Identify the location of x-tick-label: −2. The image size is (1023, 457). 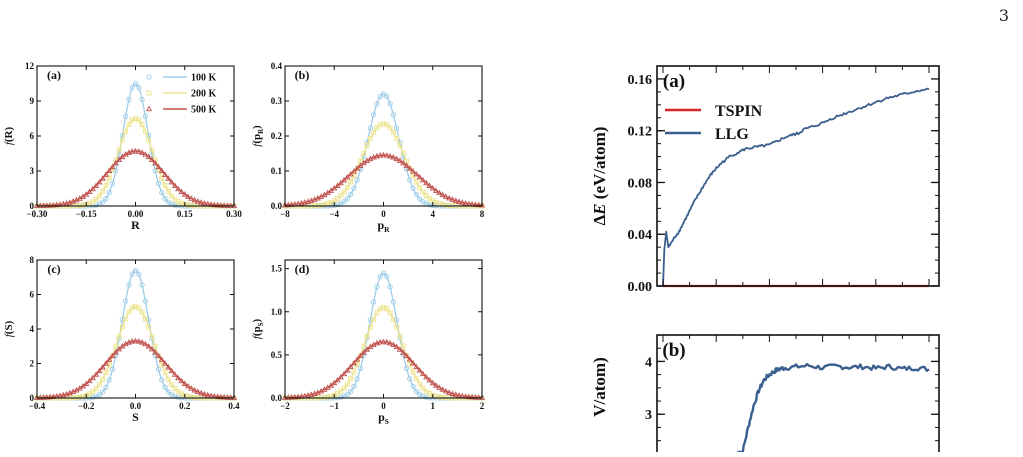
(285, 406).